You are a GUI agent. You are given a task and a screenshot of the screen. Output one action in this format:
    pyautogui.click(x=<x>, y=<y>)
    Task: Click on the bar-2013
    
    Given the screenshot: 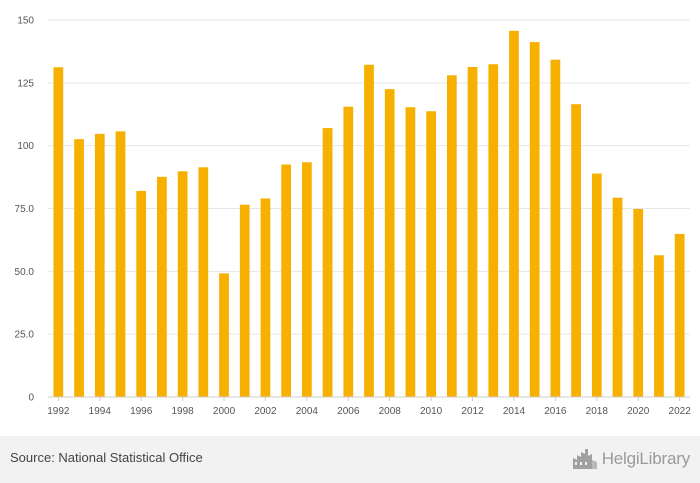 What is the action you would take?
    pyautogui.click(x=493, y=230)
    